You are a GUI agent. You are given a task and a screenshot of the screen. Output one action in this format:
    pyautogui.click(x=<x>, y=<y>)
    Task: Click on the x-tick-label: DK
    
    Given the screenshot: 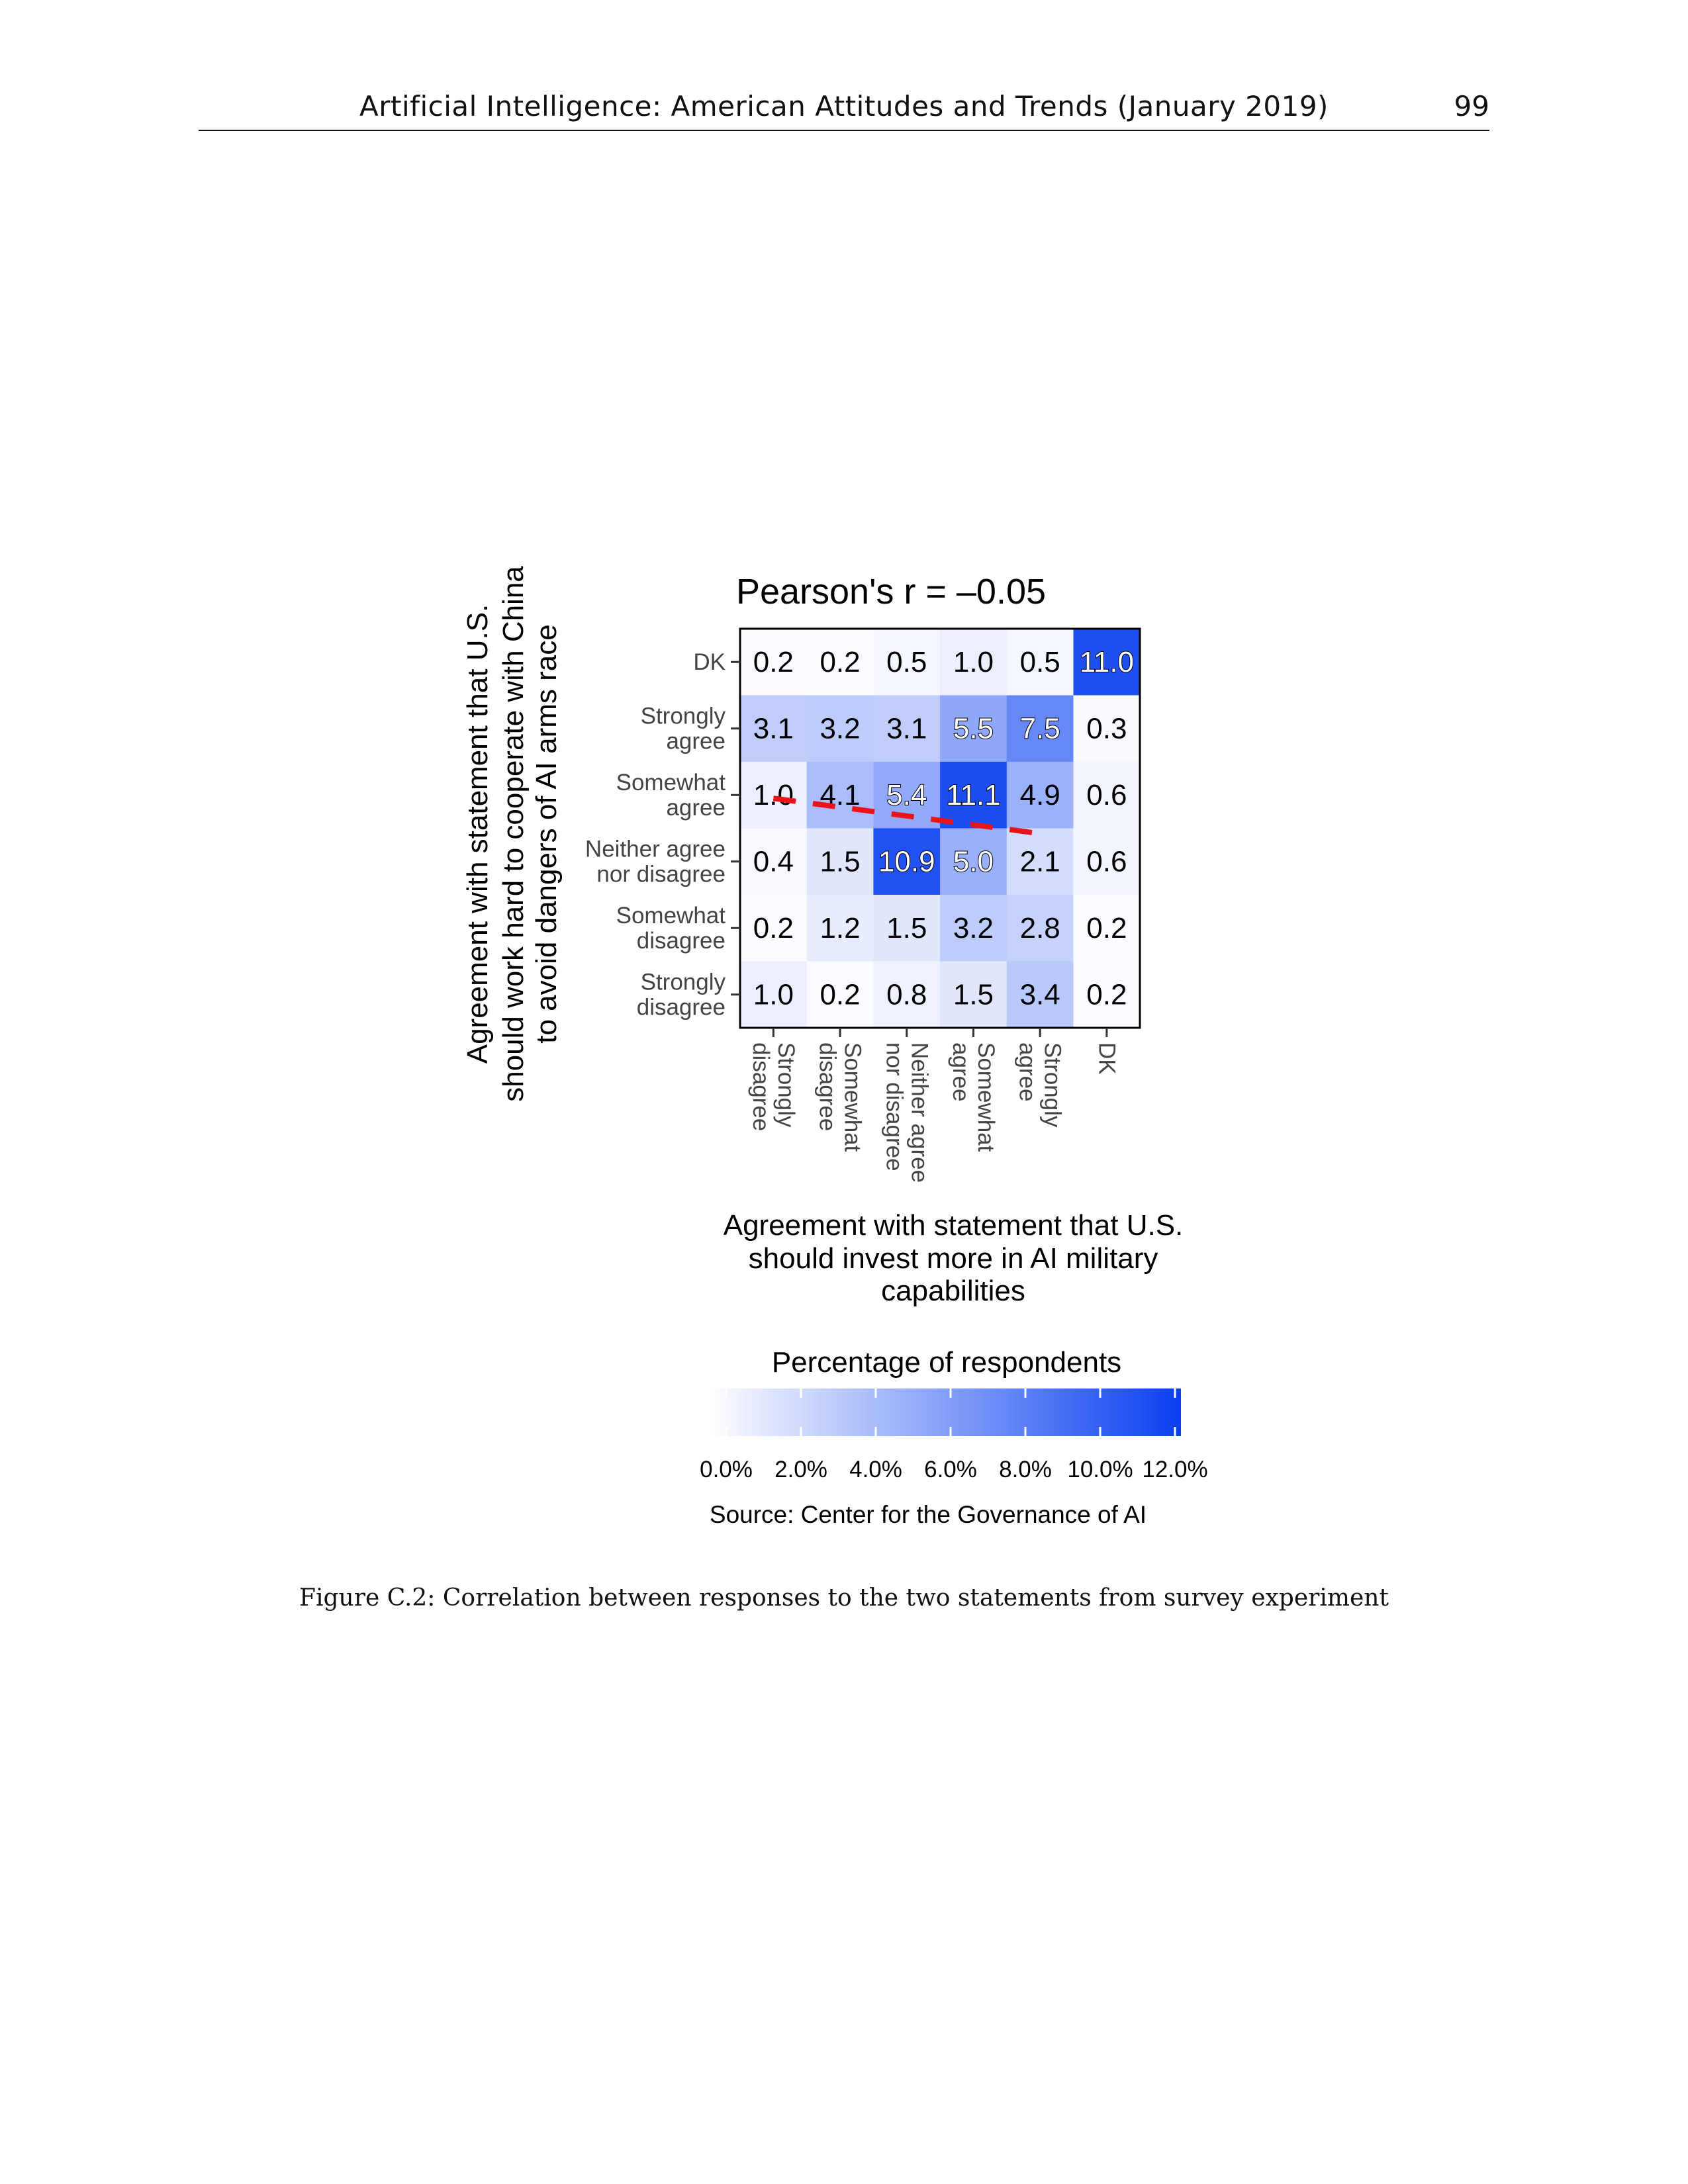 What is the action you would take?
    pyautogui.click(x=1106, y=1058)
    